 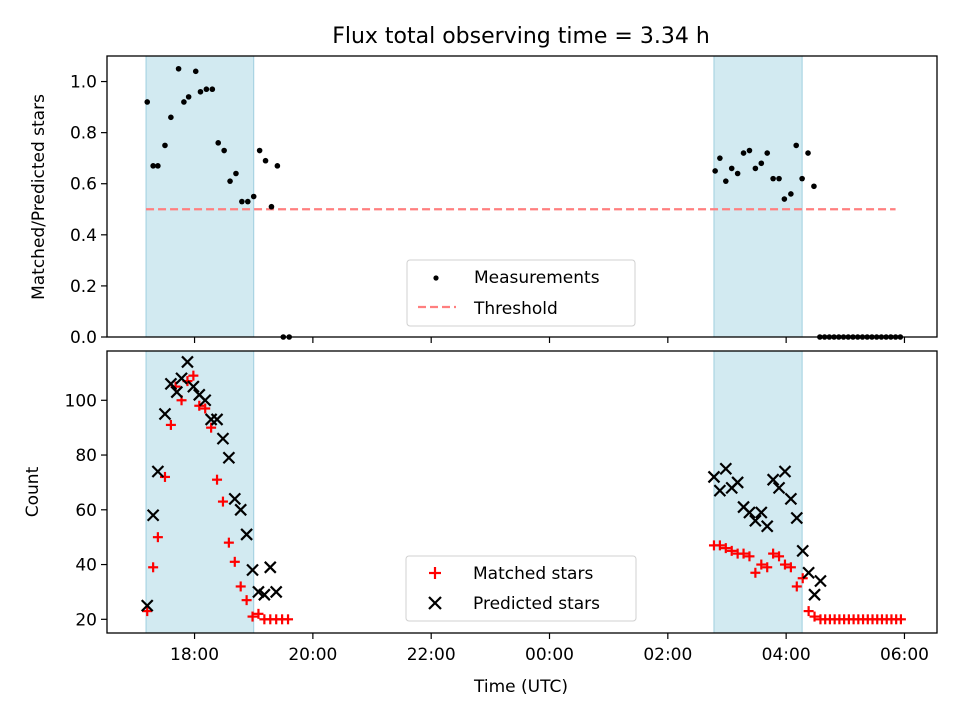 I want to click on y-tick-label: 1.0, so click(x=83, y=83).